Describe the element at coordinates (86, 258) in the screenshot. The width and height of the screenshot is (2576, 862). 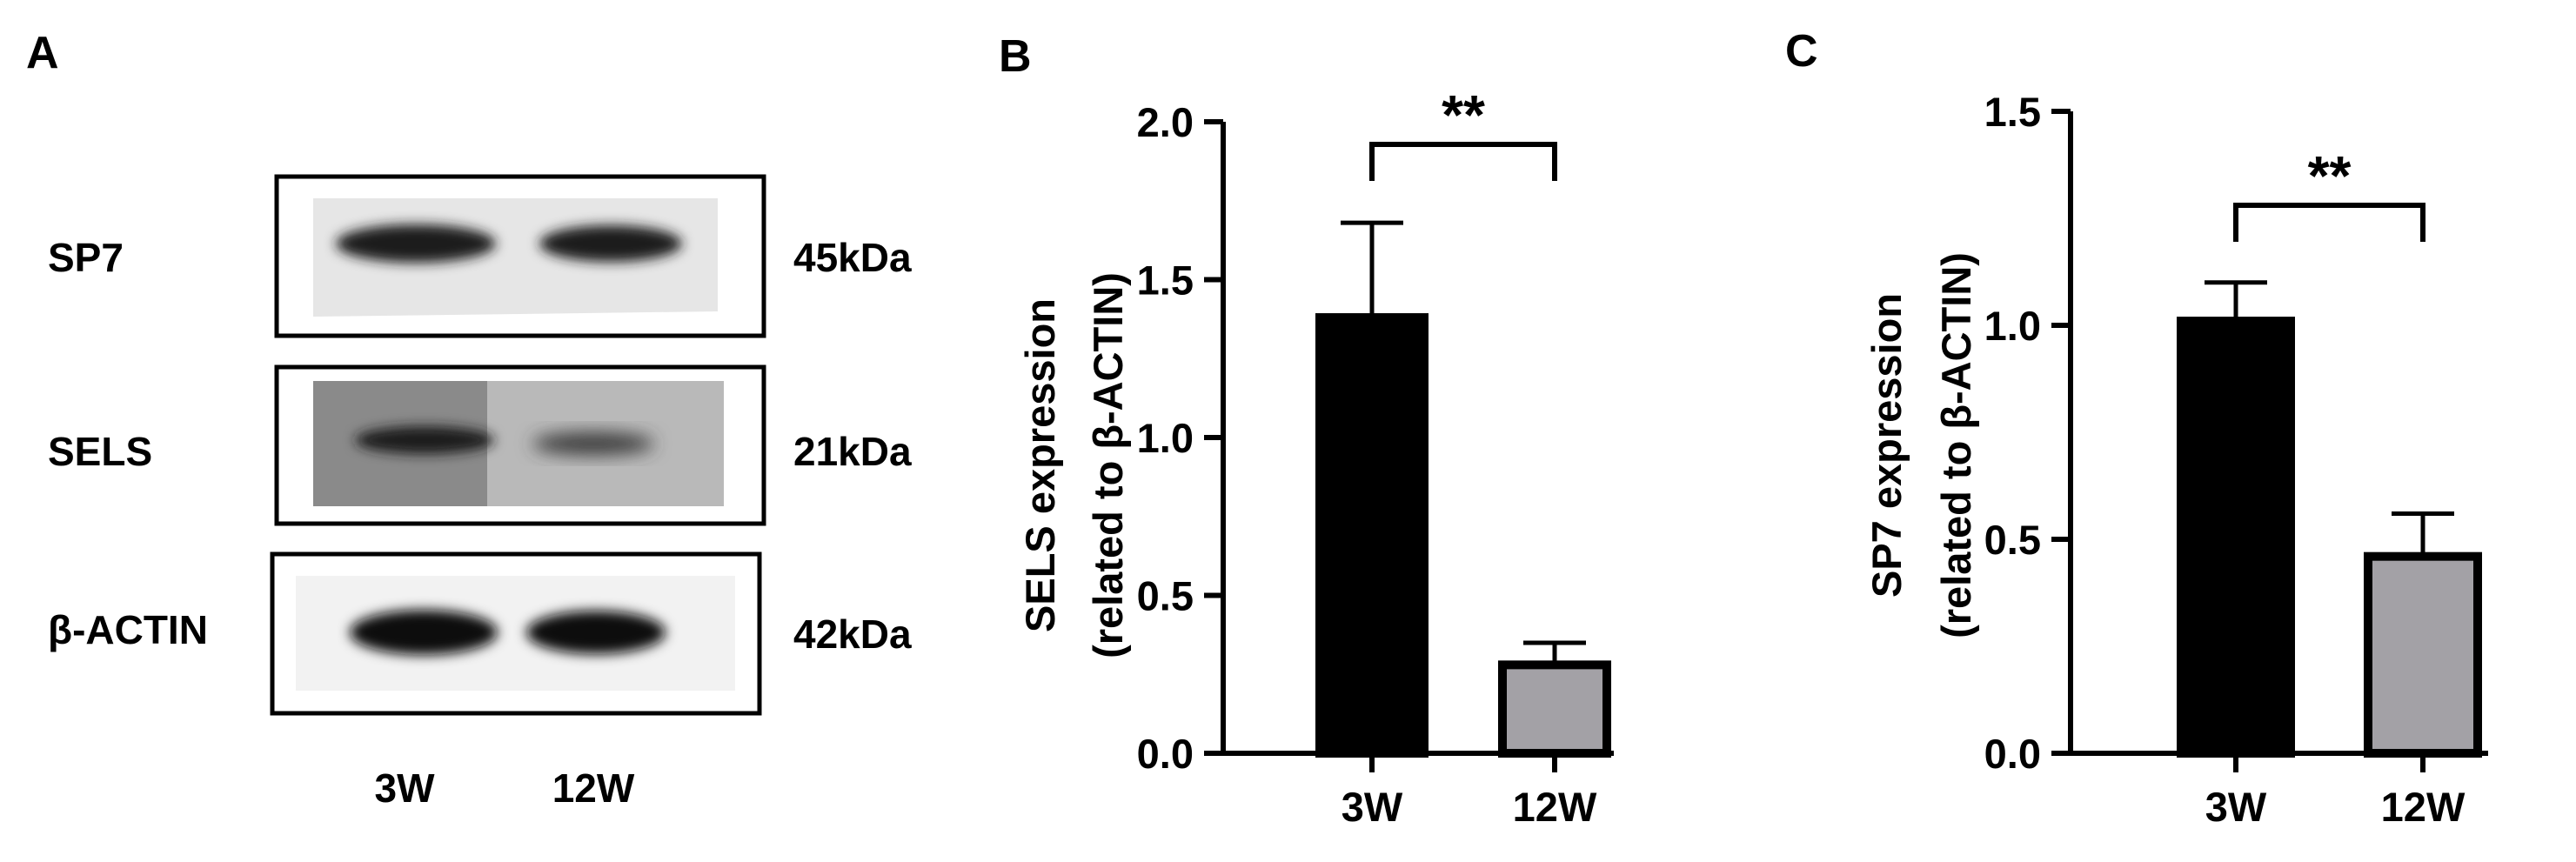
I see `blot-row-label-sp7: SP7` at that location.